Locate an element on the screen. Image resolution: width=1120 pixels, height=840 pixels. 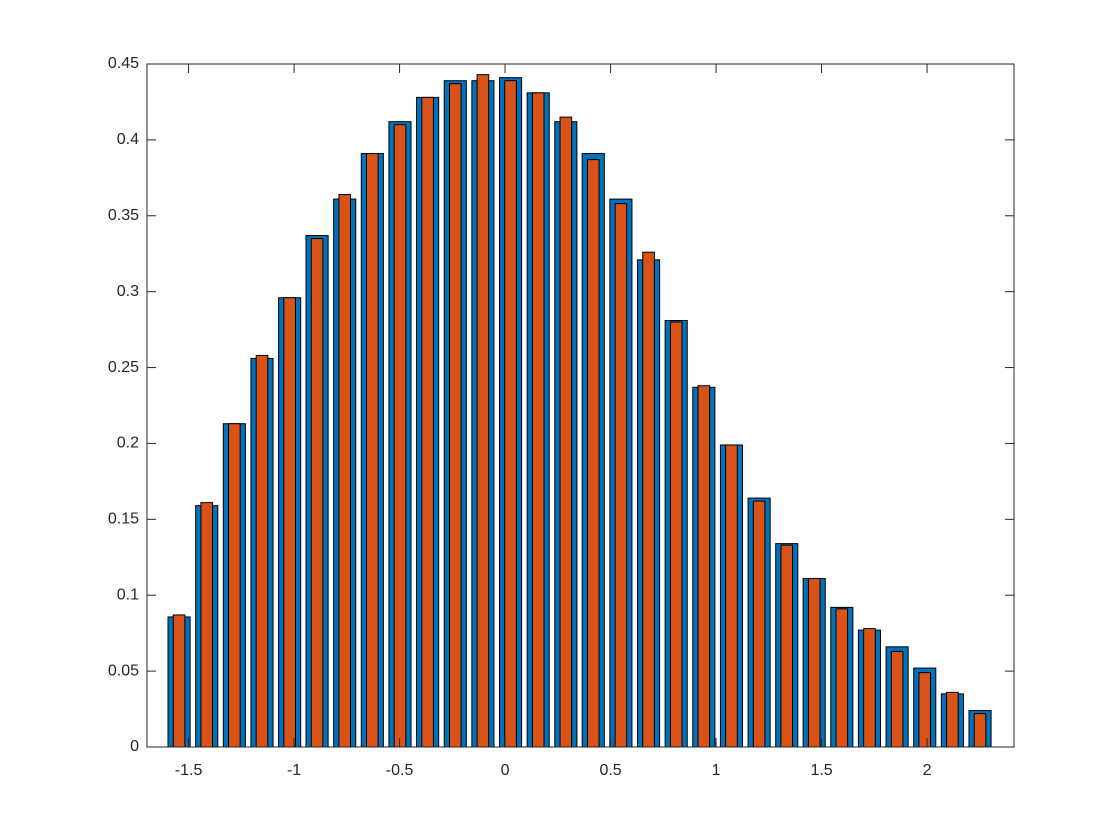
y-tick-label: 0.15 is located at coordinates (123, 519).